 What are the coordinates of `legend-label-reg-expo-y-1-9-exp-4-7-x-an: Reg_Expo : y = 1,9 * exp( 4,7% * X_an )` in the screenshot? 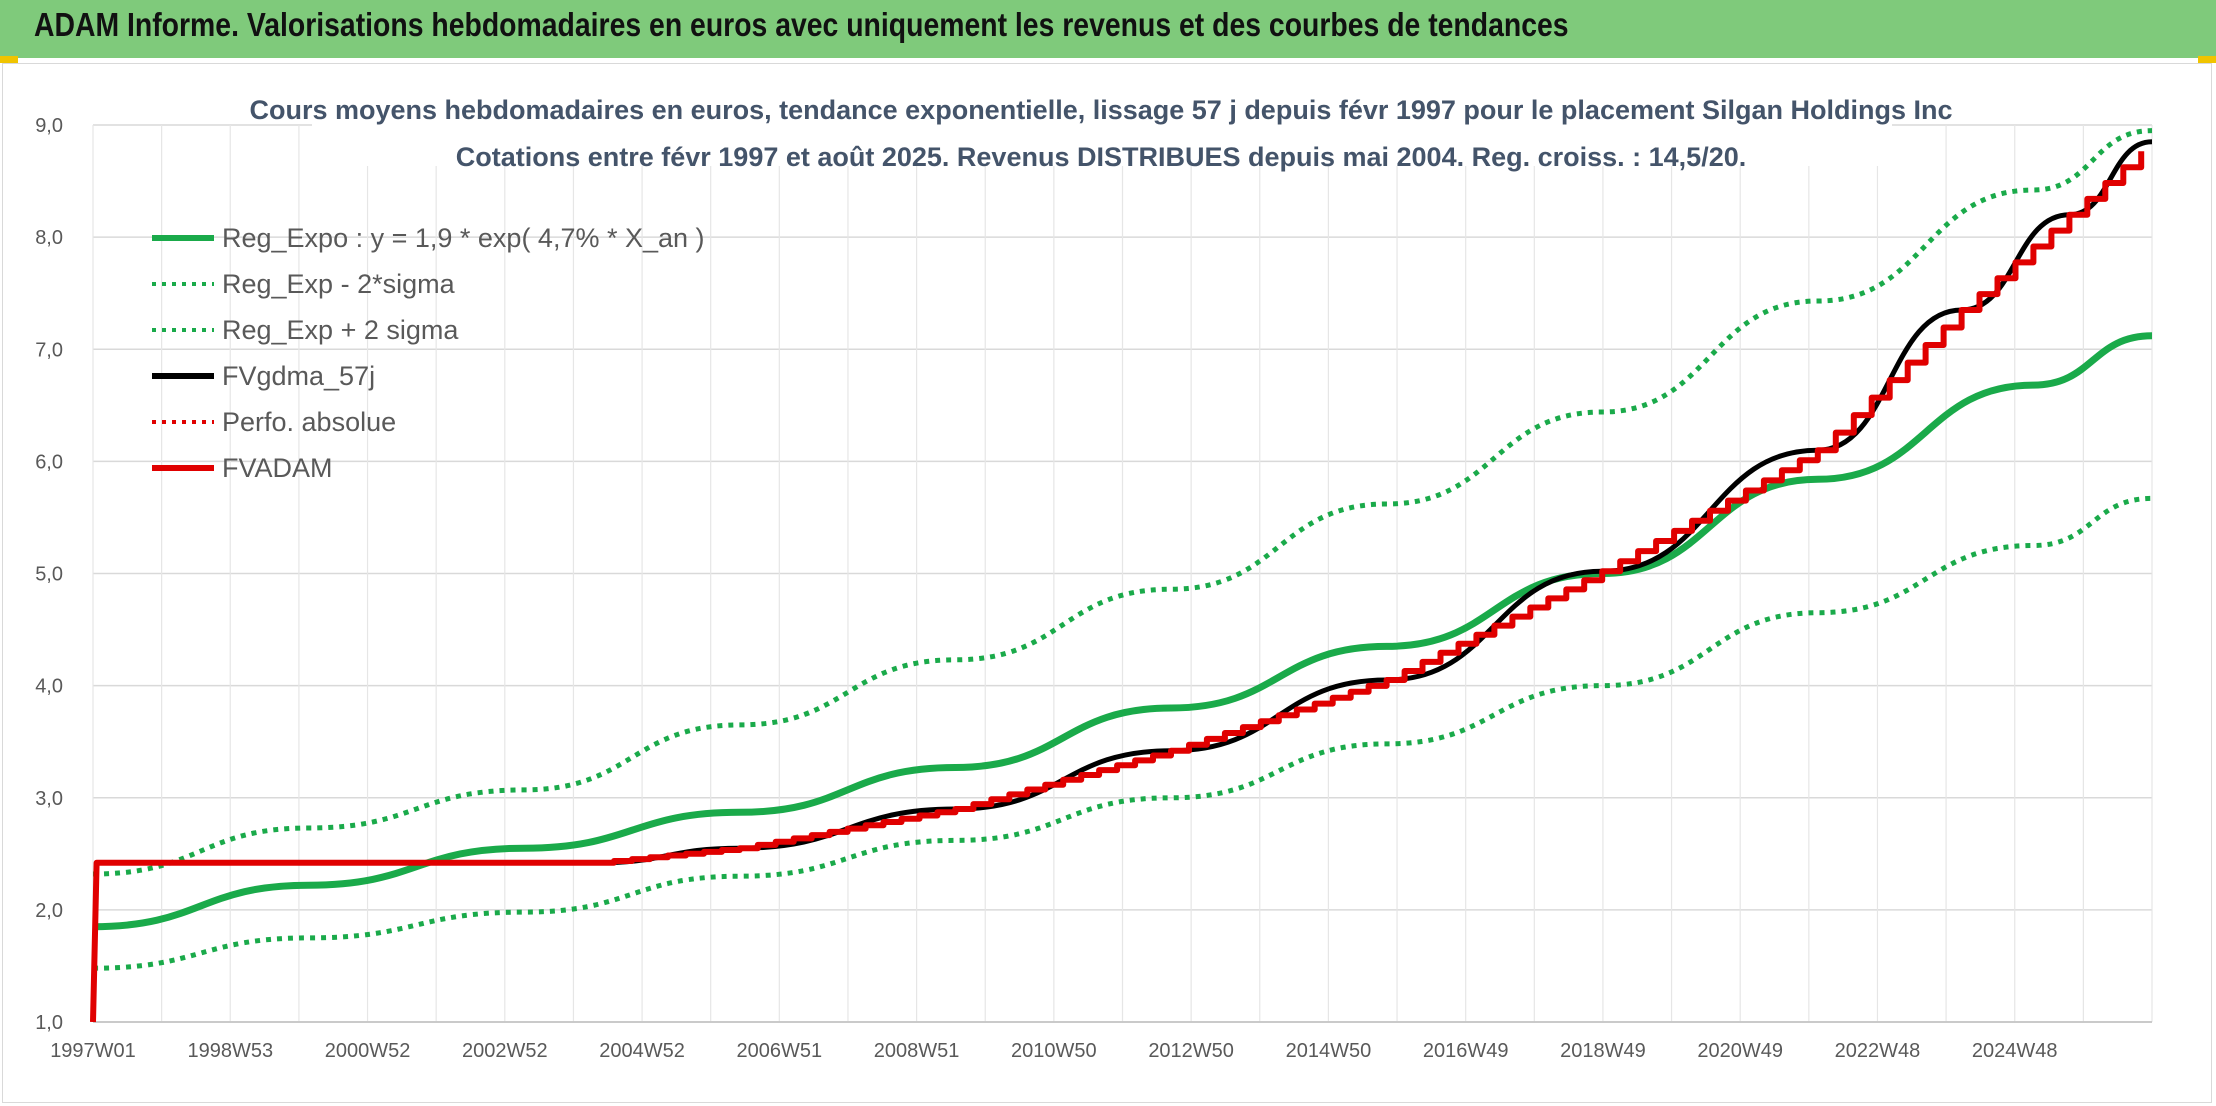 It's located at (463, 238).